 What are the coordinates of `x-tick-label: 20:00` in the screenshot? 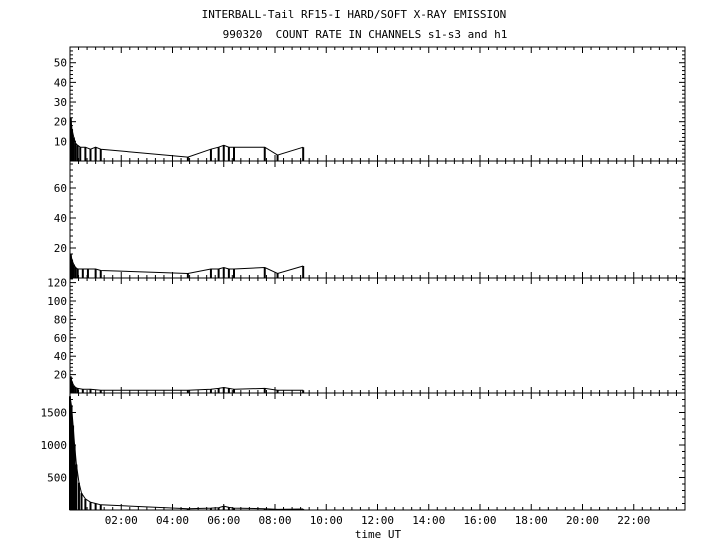 It's located at (582, 520).